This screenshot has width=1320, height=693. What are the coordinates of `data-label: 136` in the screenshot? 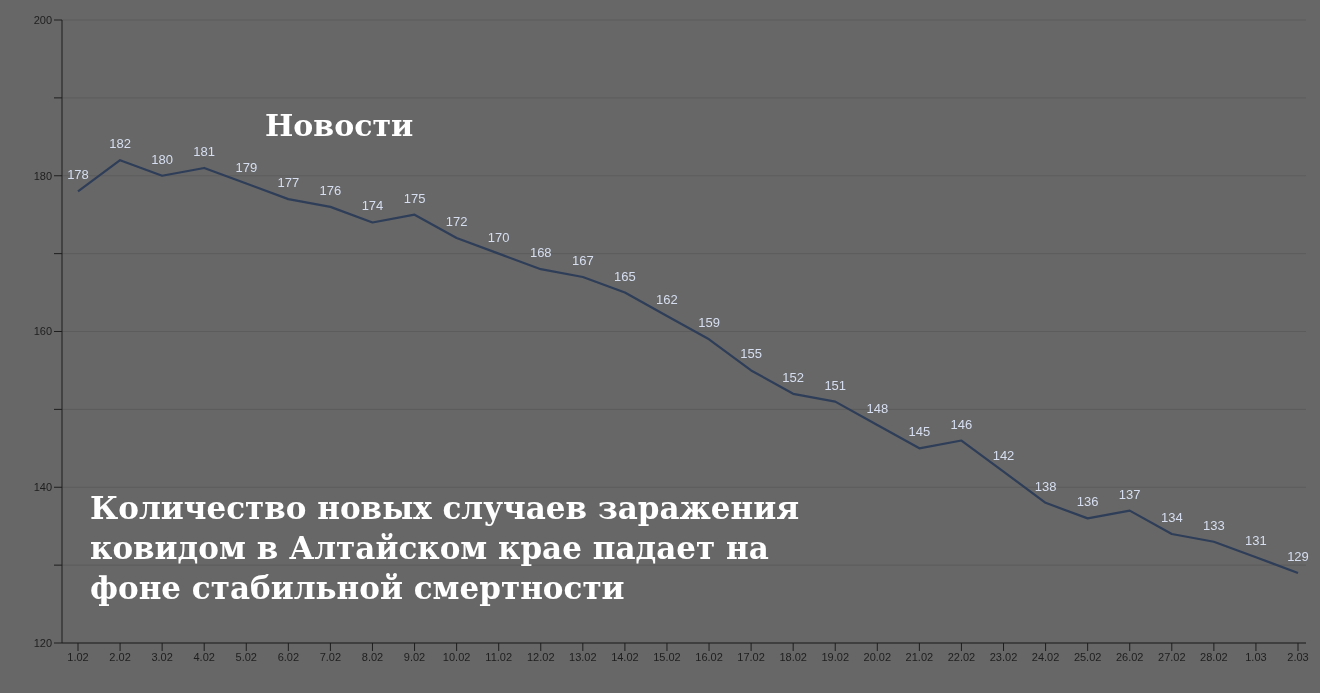 It's located at (1087, 502).